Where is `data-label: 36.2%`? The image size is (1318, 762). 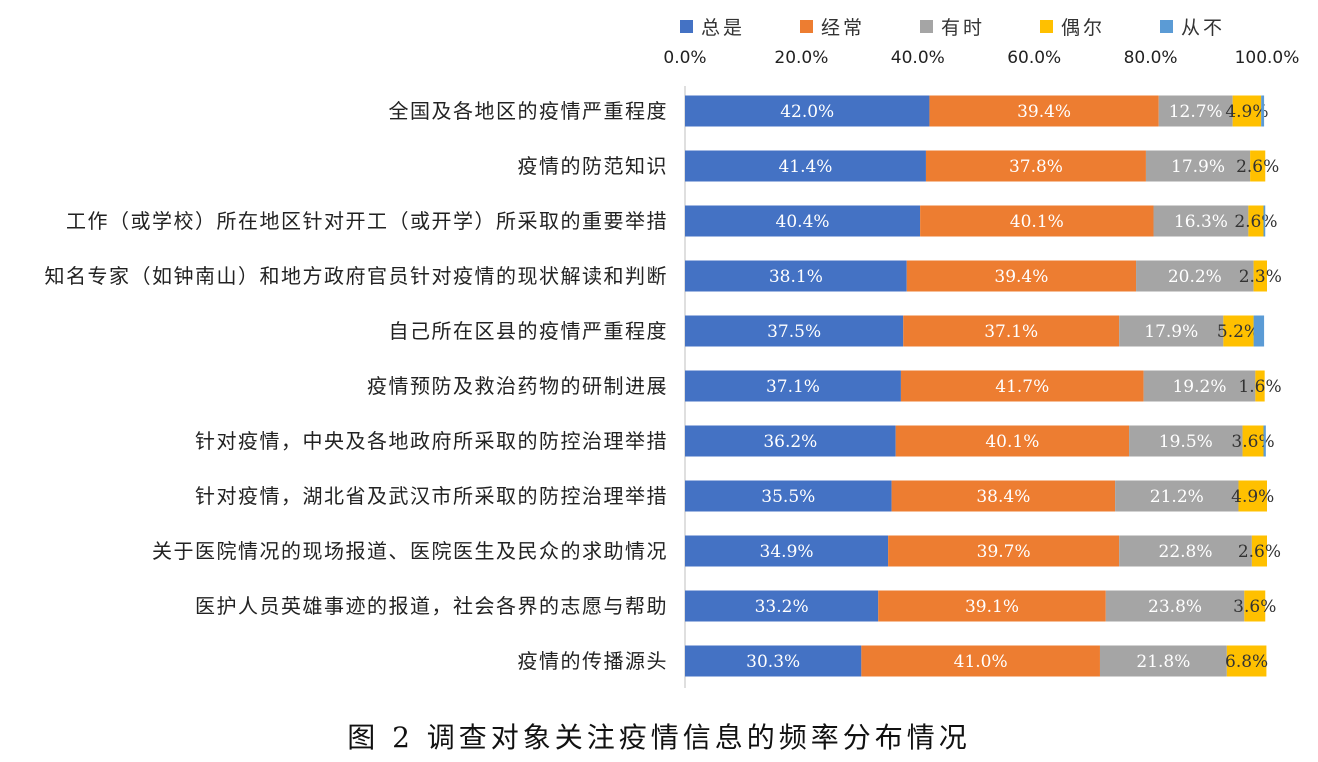
data-label: 36.2% is located at coordinates (790, 442).